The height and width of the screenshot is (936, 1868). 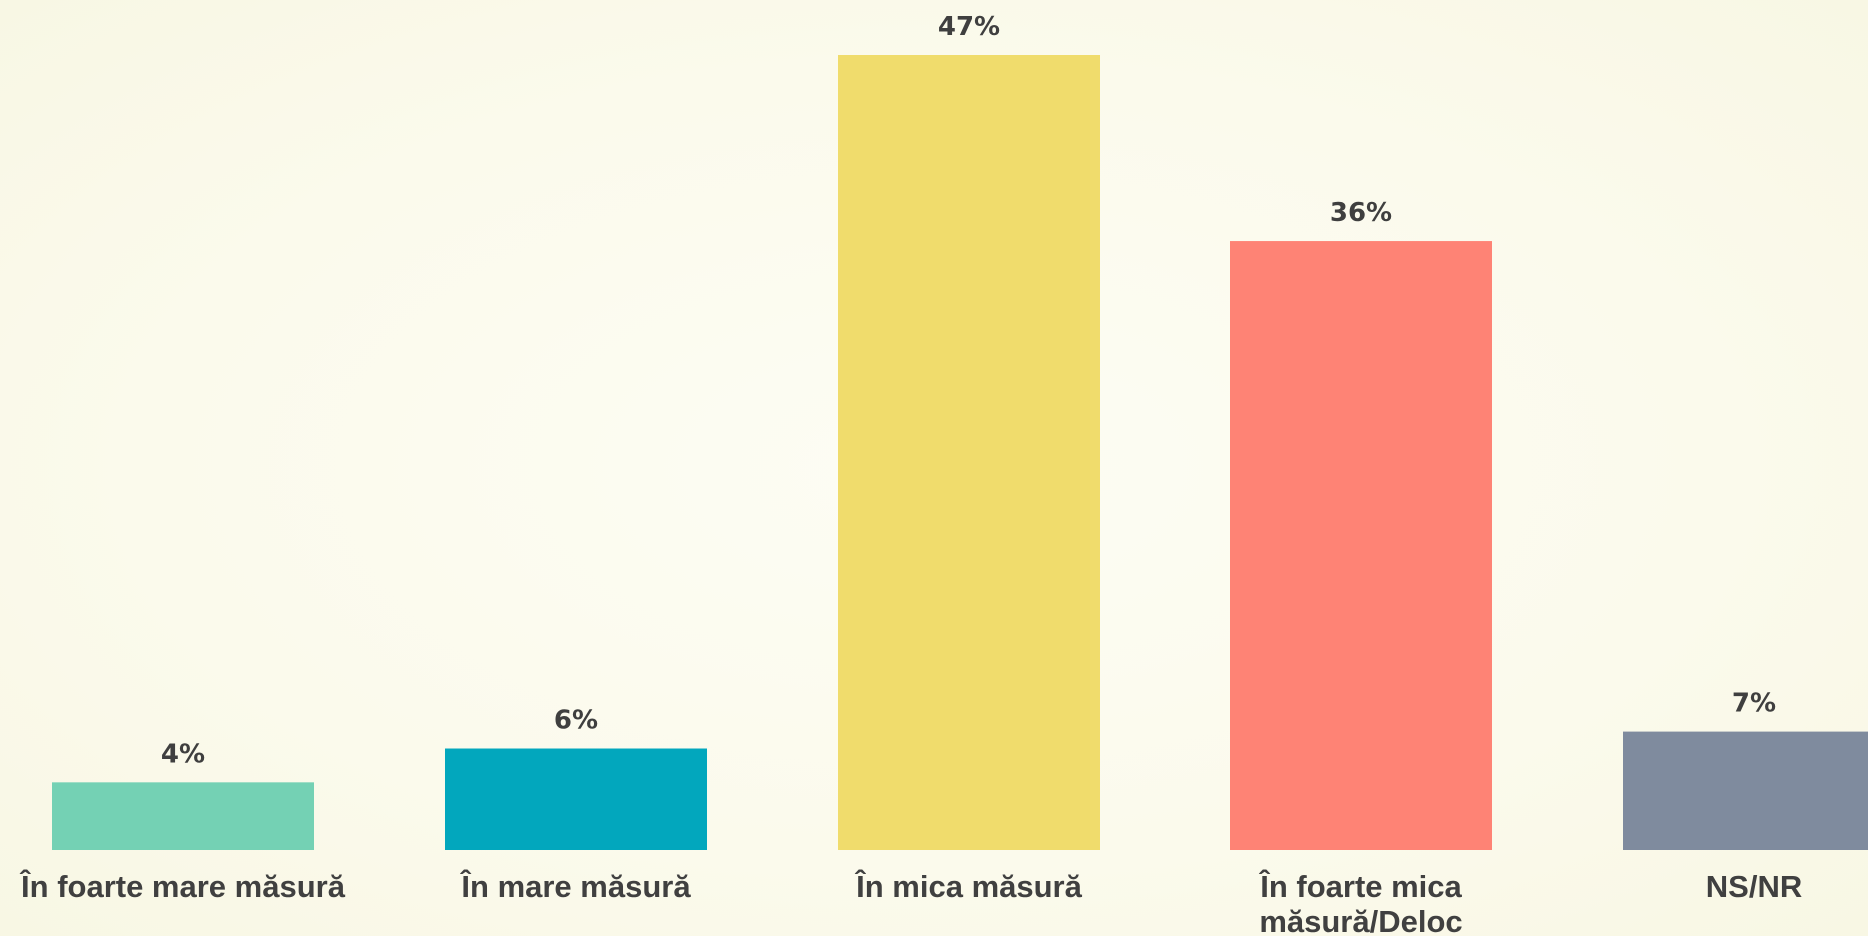 What do you see at coordinates (1754, 704) in the screenshot?
I see `data-label-4: 7%` at bounding box center [1754, 704].